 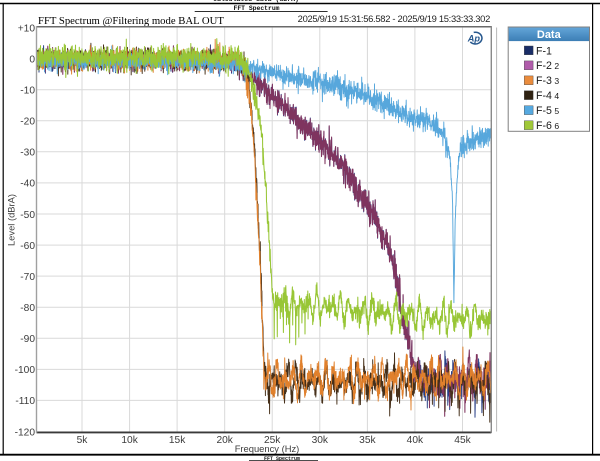 What do you see at coordinates (27, 122) in the screenshot?
I see `svg-text: -20` at bounding box center [27, 122].